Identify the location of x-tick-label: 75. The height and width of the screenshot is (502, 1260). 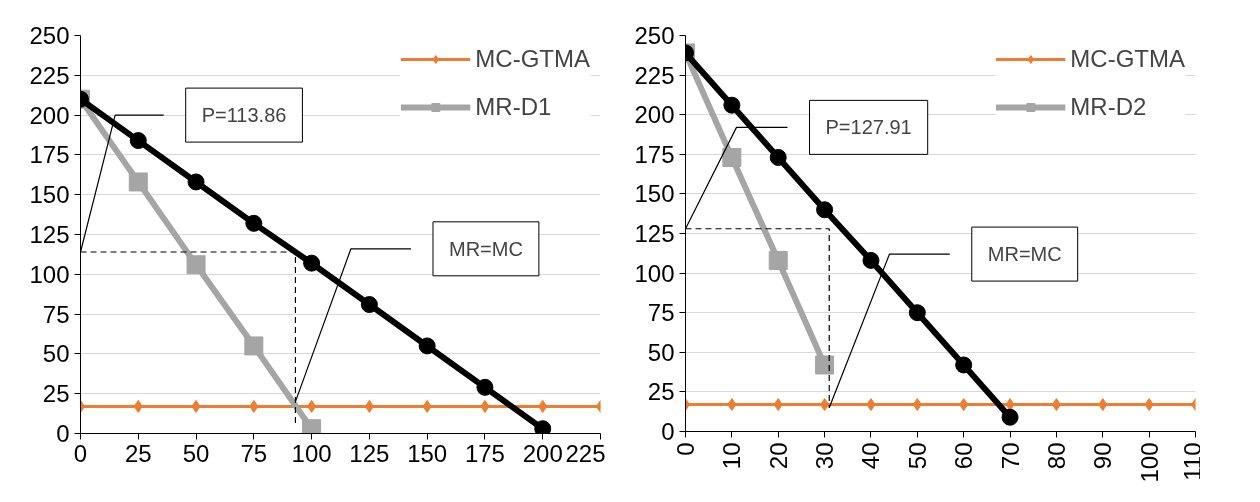
(254, 453).